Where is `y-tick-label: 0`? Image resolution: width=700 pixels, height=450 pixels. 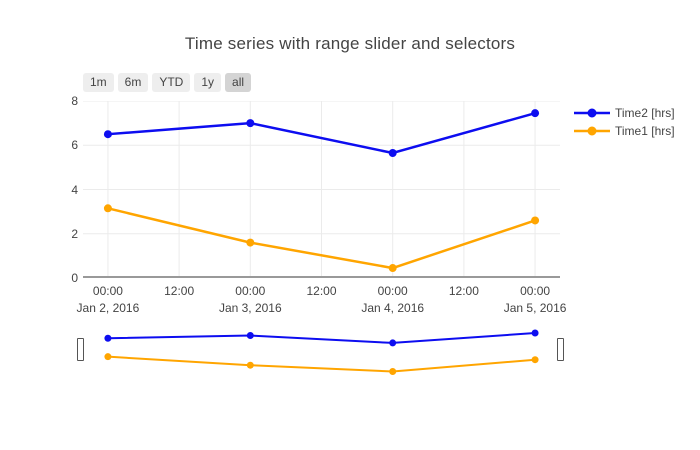 y-tick-label: 0 is located at coordinates (74, 278).